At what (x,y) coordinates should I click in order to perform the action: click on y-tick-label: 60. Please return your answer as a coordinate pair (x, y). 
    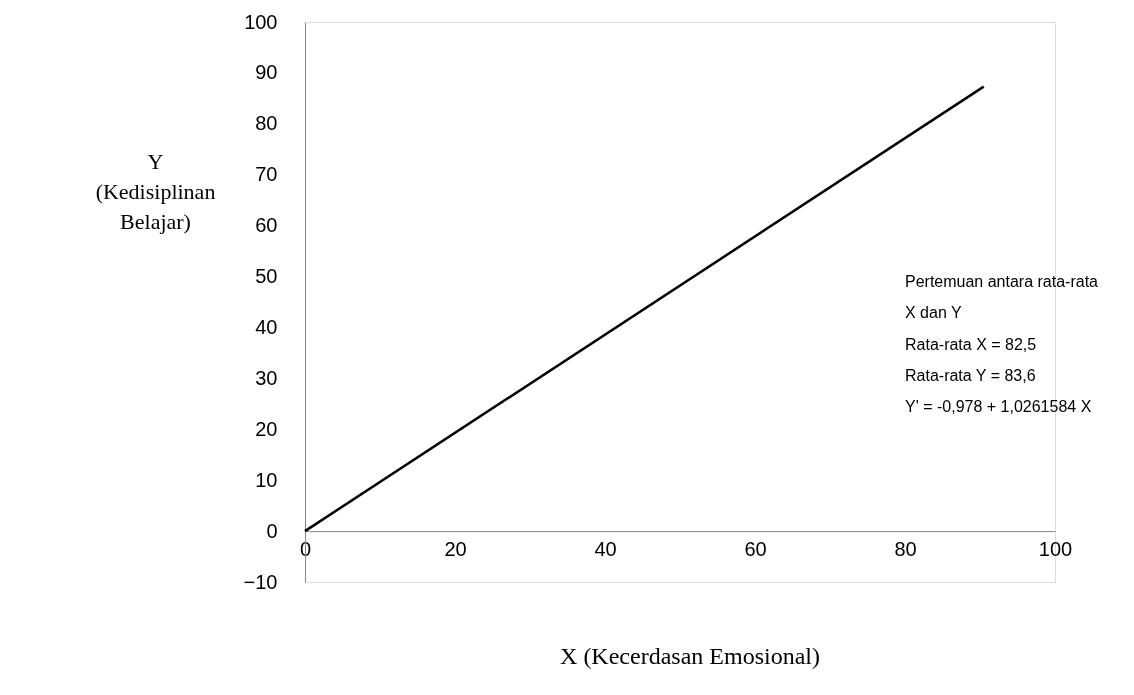
    Looking at the image, I should click on (266, 225).